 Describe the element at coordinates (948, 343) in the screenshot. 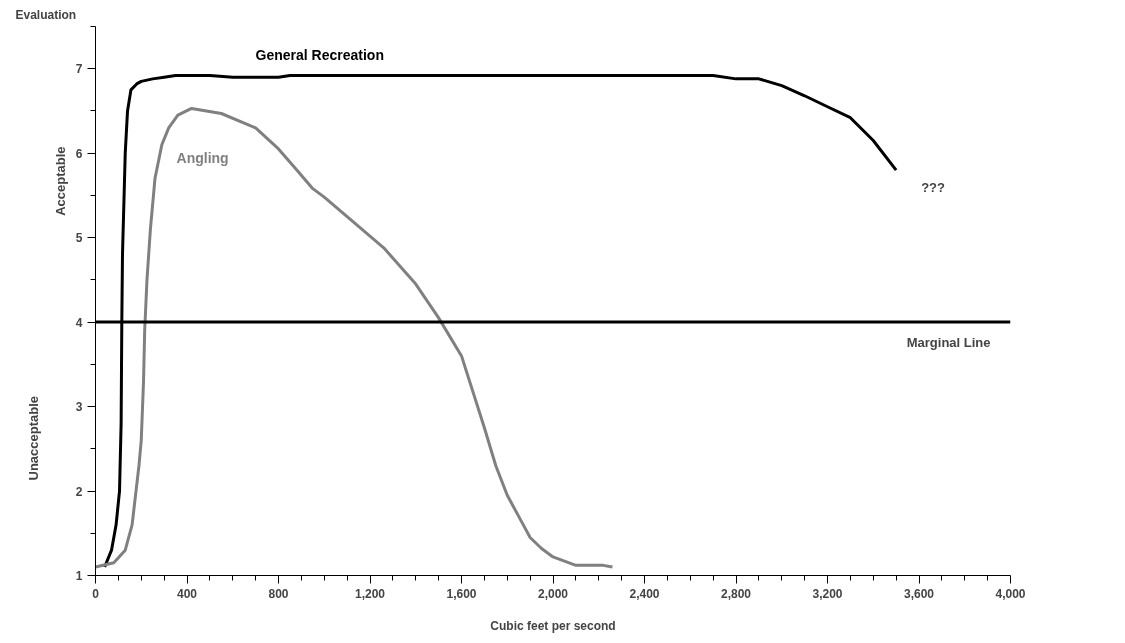

I see `ref-line-label: Marginal Line` at that location.